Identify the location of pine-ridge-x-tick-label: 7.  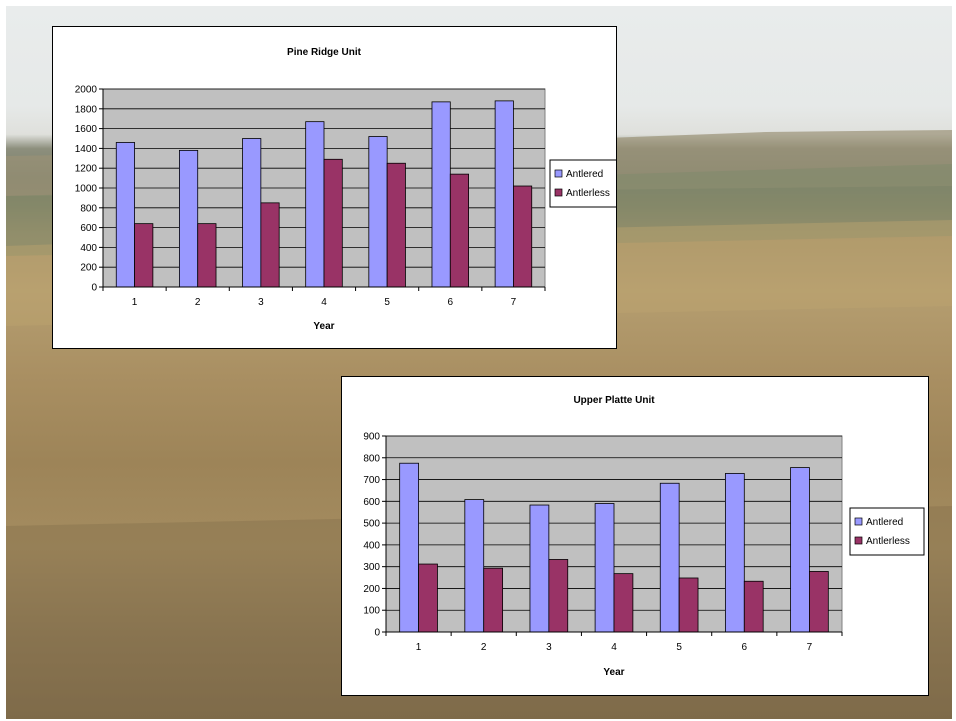
(514, 302).